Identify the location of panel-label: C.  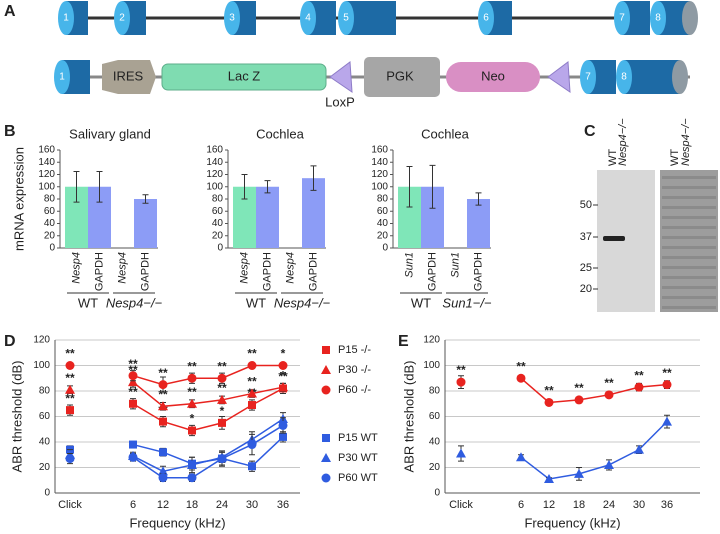
(590, 131).